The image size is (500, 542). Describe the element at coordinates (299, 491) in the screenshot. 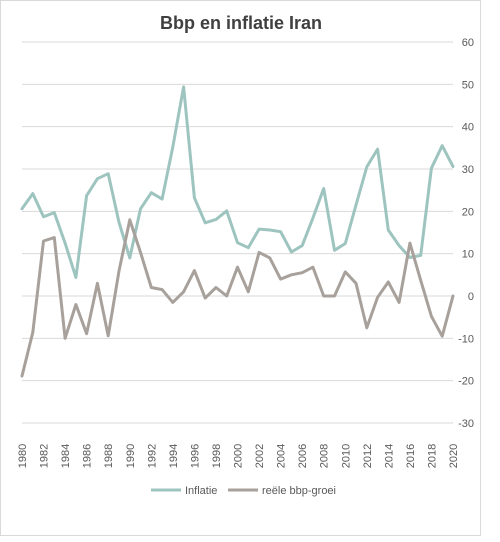

I see `legend-label-reele-bbp-groei: reële bbp-groei` at that location.